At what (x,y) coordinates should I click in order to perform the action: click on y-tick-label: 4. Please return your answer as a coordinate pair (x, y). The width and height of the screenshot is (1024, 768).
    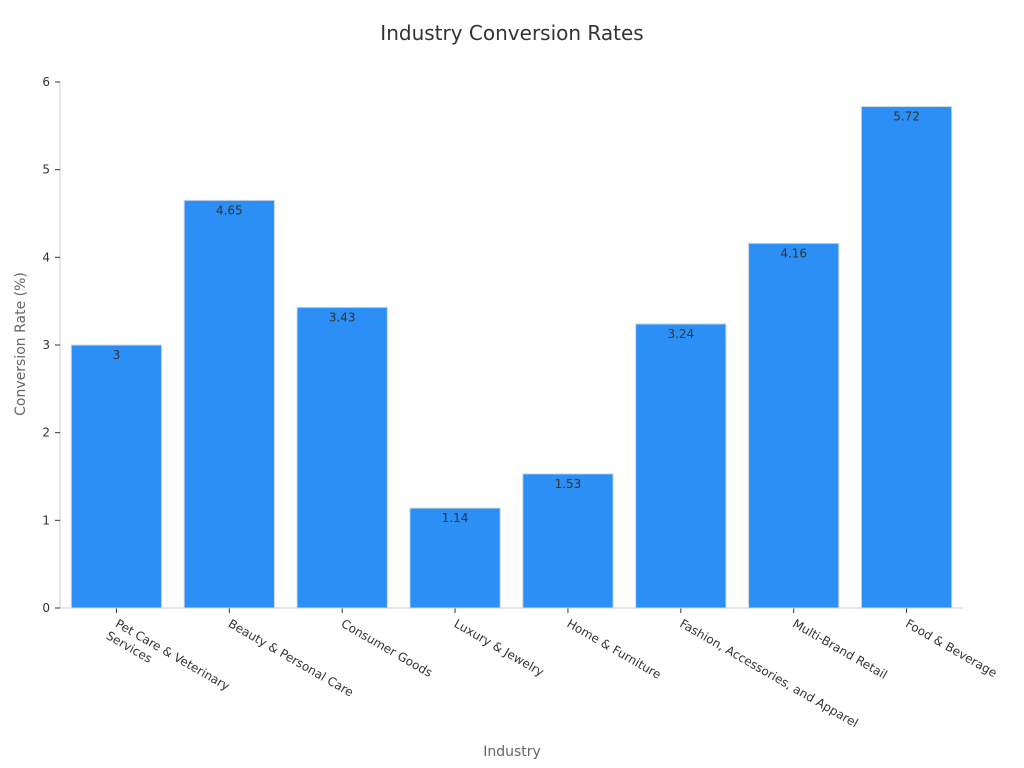
    Looking at the image, I should click on (46, 257).